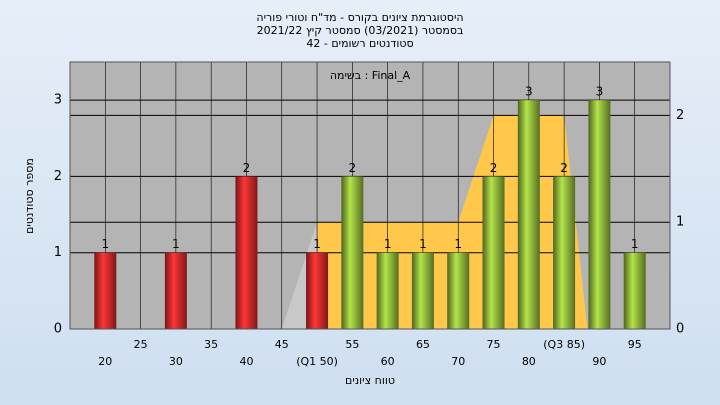  I want to click on x-tick-label: 25, so click(141, 344).